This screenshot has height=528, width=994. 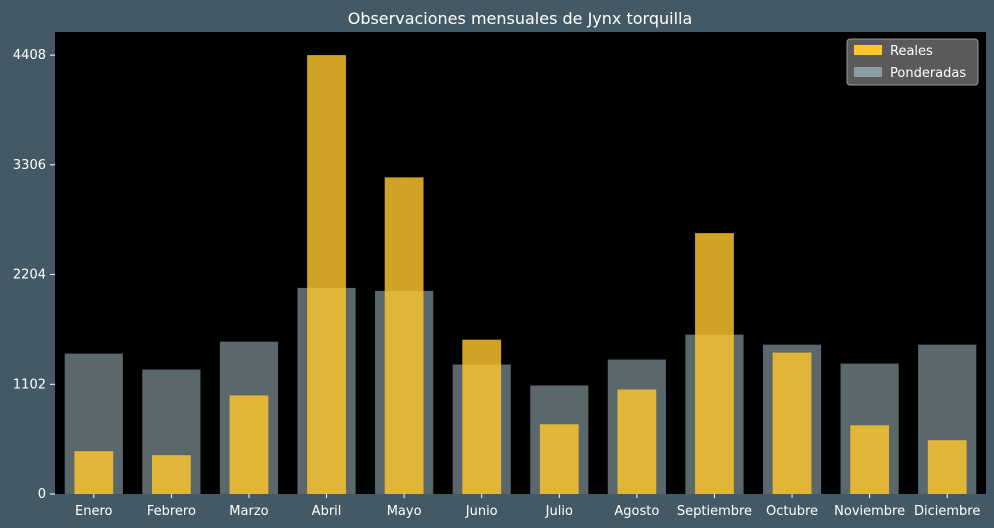 What do you see at coordinates (94, 472) in the screenshot?
I see `bar-reales-enero` at bounding box center [94, 472].